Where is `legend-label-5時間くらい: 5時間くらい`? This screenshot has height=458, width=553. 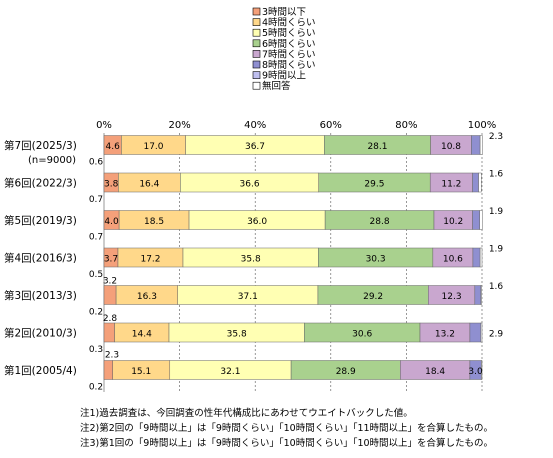 legend-label-5時間くらい: 5時間くらい is located at coordinates (289, 33).